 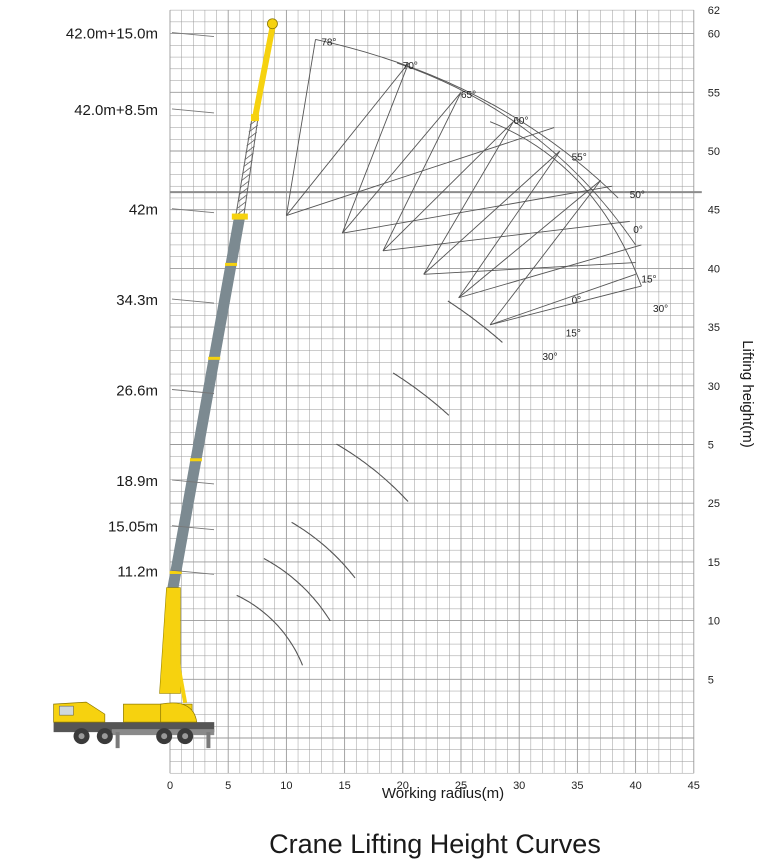 What do you see at coordinates (410, 66) in the screenshot?
I see `jib-angle-label: 70°` at bounding box center [410, 66].